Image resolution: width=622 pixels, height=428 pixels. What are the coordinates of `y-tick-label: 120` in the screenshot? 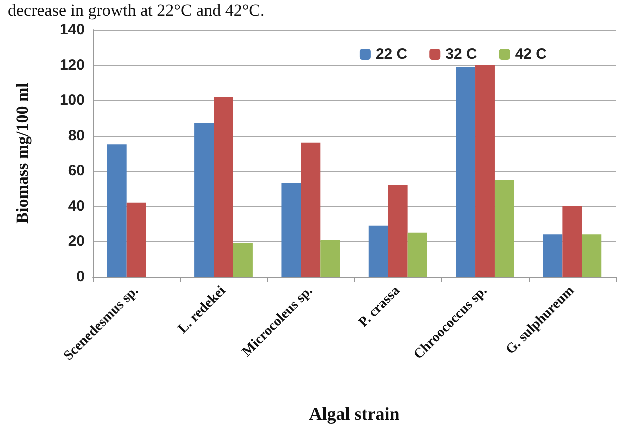 It's located at (72, 65).